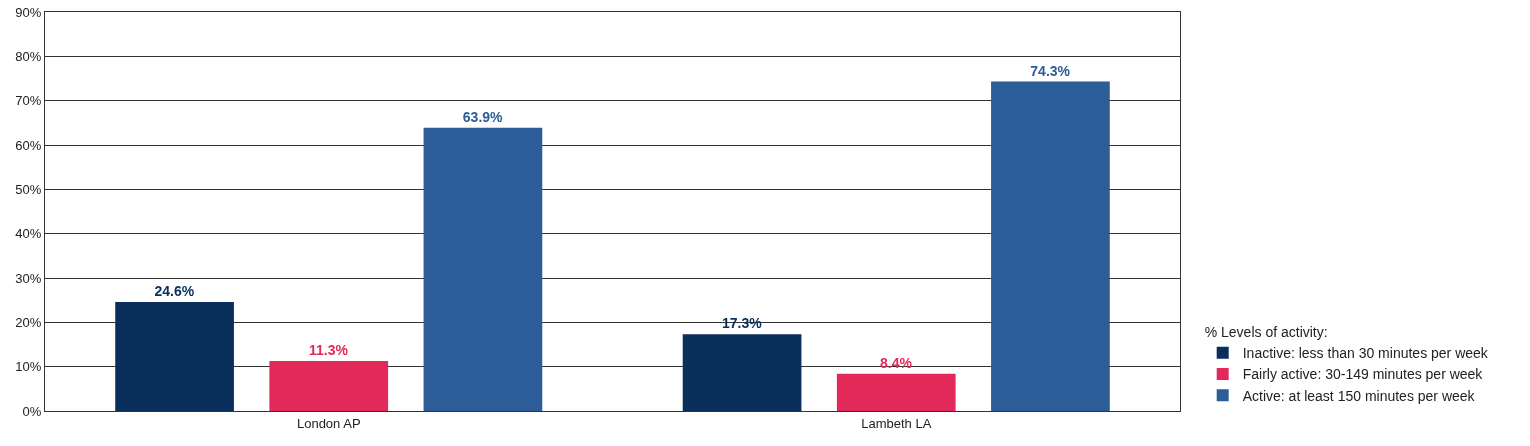  I want to click on y-tick-label: 10%, so click(28, 367).